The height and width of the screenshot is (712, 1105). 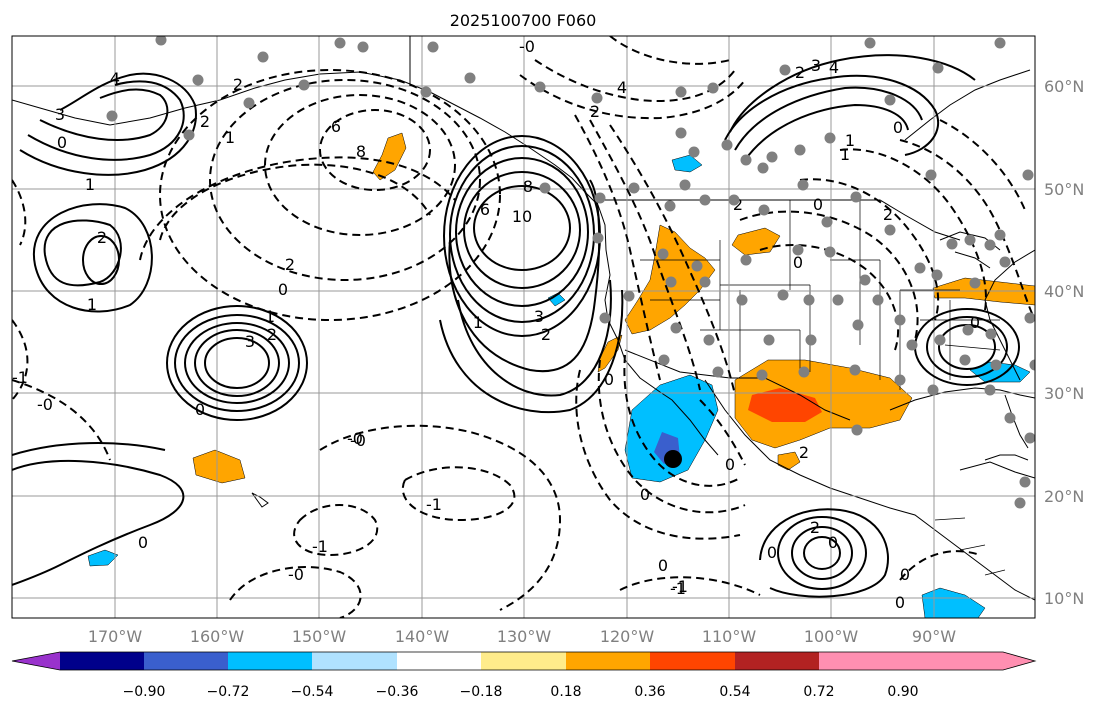 I want to click on coastline-mexico-pacific, so click(x=869, y=490).